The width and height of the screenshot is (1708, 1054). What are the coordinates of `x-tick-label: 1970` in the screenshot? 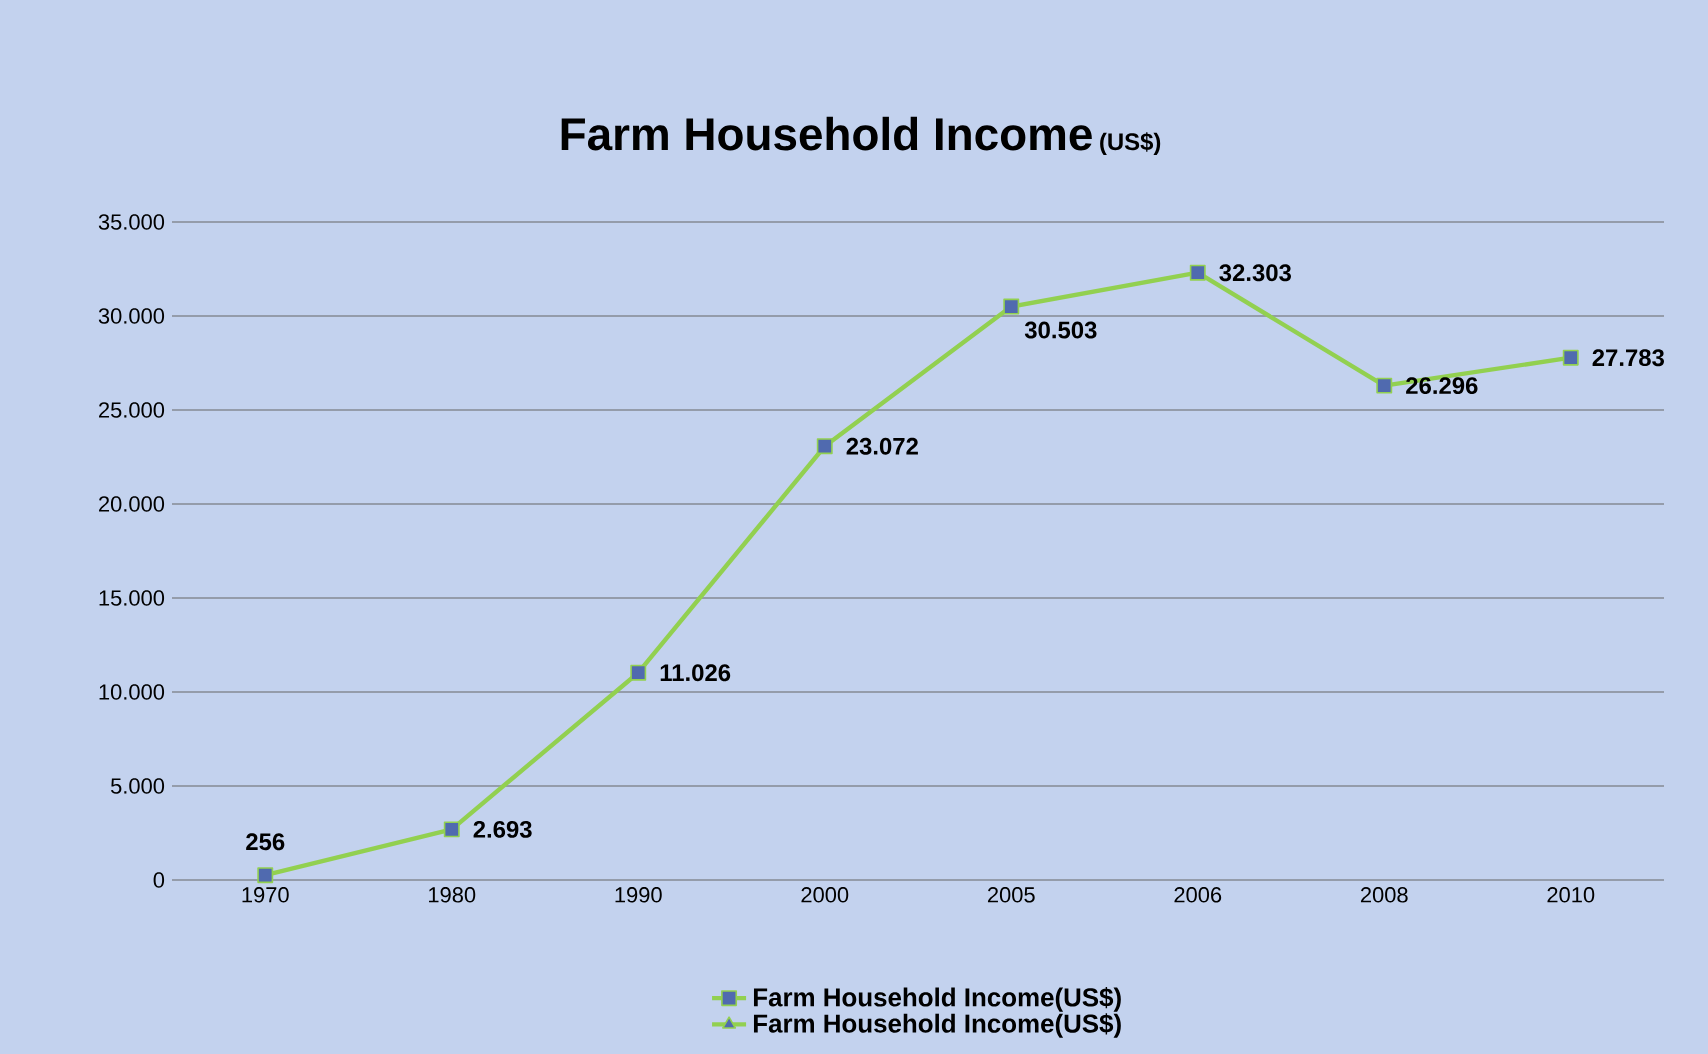 It's located at (265, 895).